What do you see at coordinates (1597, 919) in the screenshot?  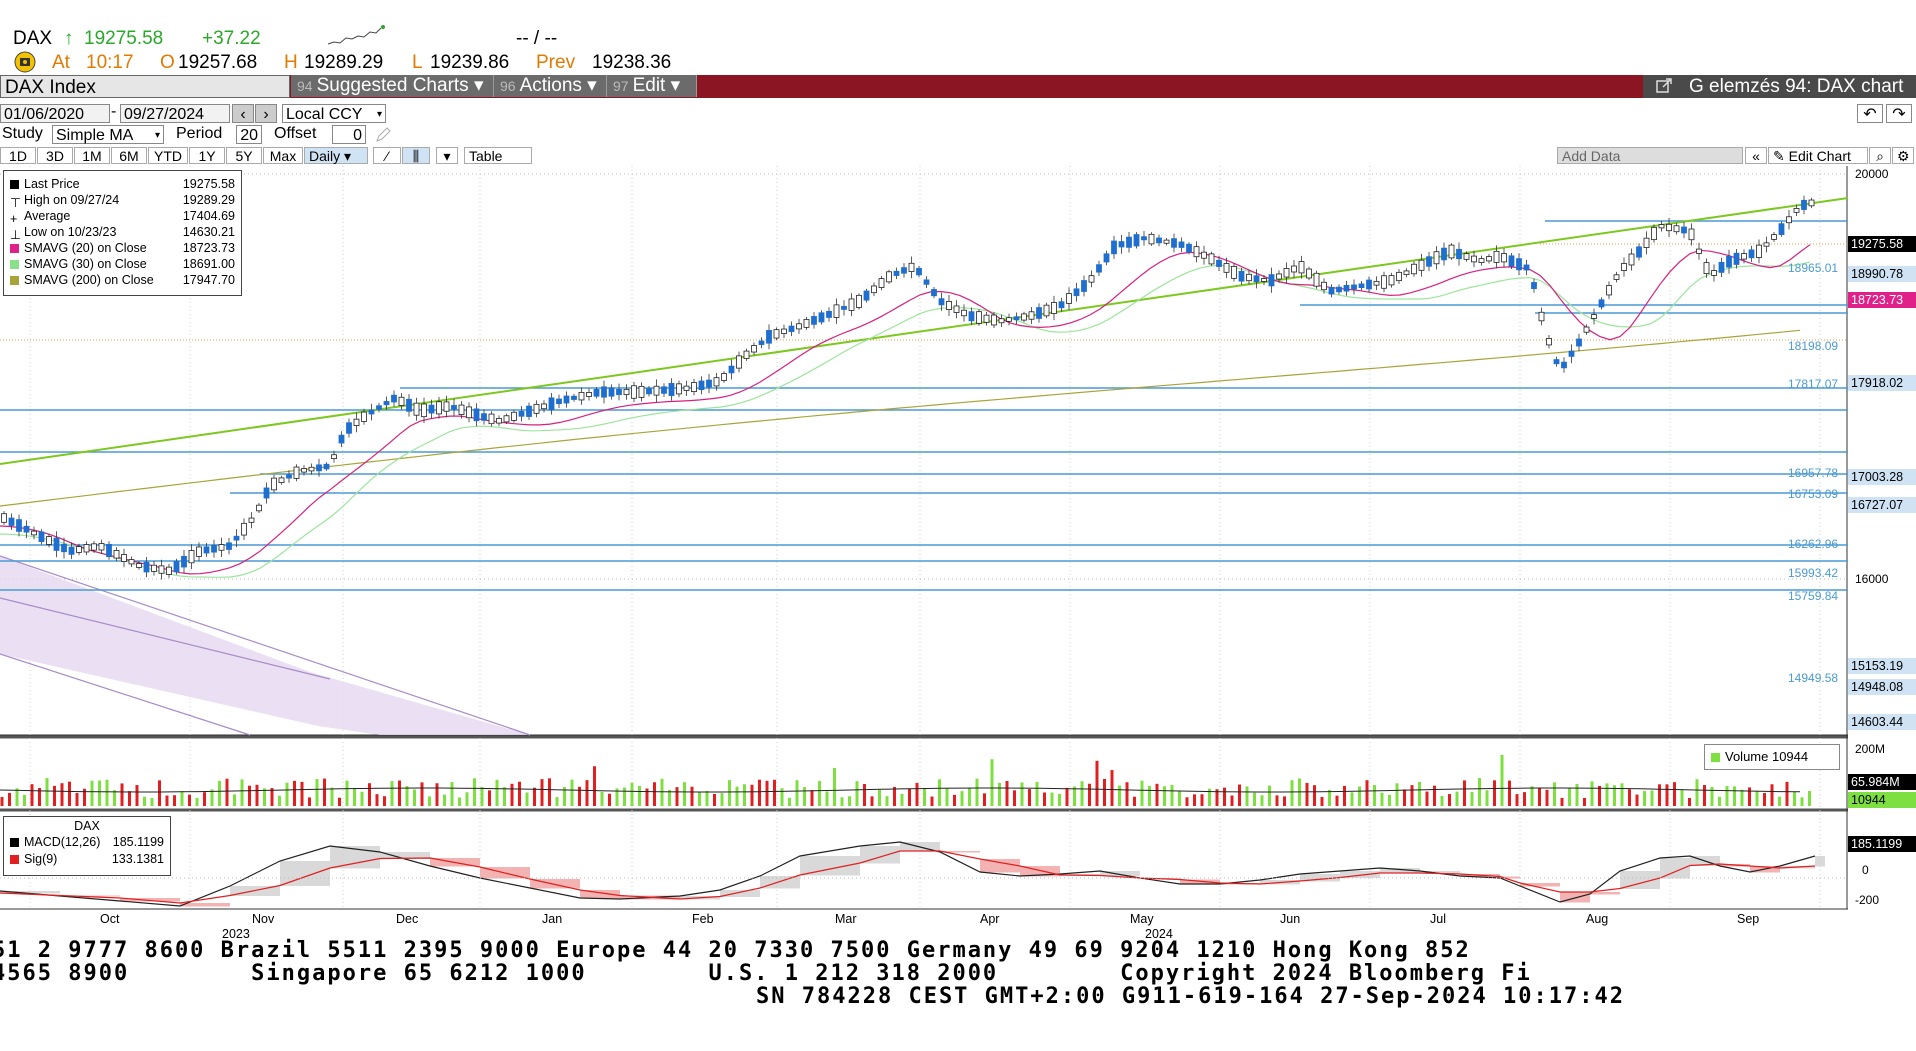 I see `month-label: Aug` at bounding box center [1597, 919].